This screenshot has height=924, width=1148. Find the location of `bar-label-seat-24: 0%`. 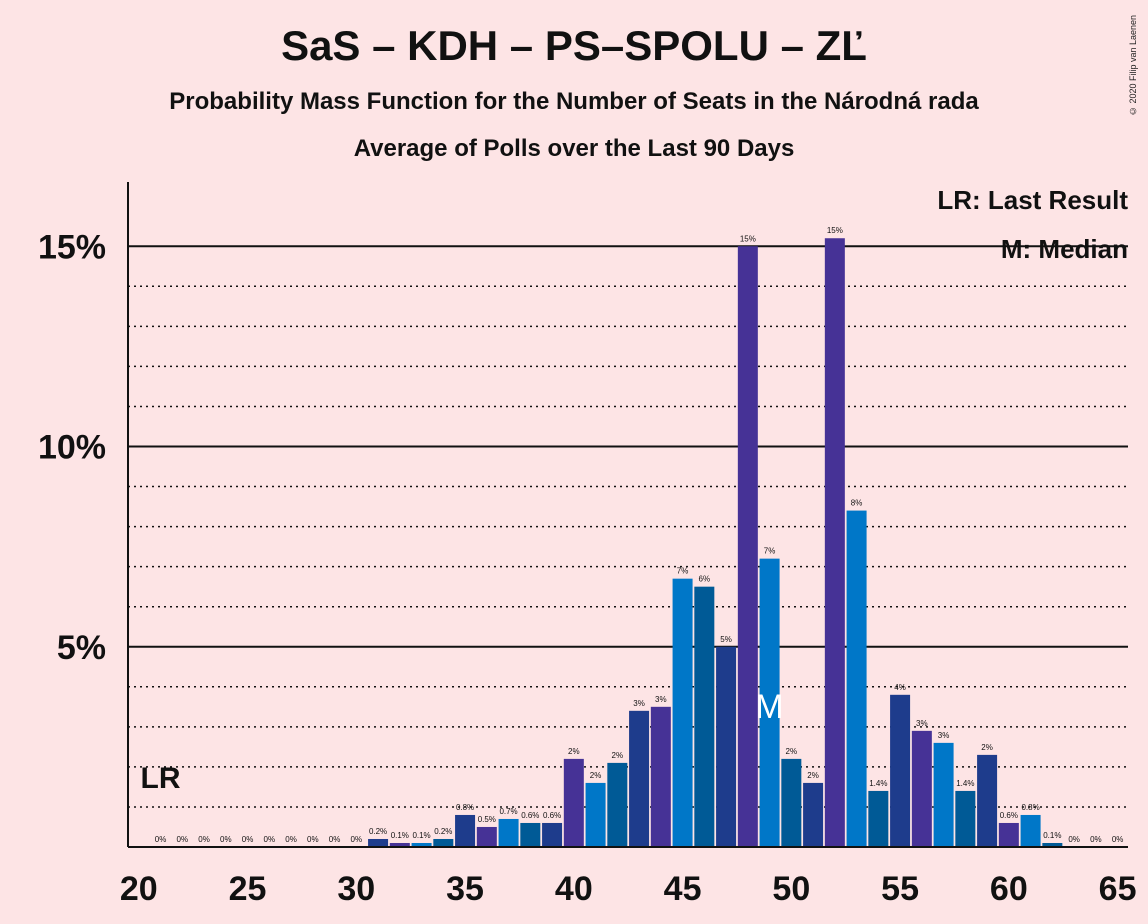

bar-label-seat-24: 0% is located at coordinates (226, 839).